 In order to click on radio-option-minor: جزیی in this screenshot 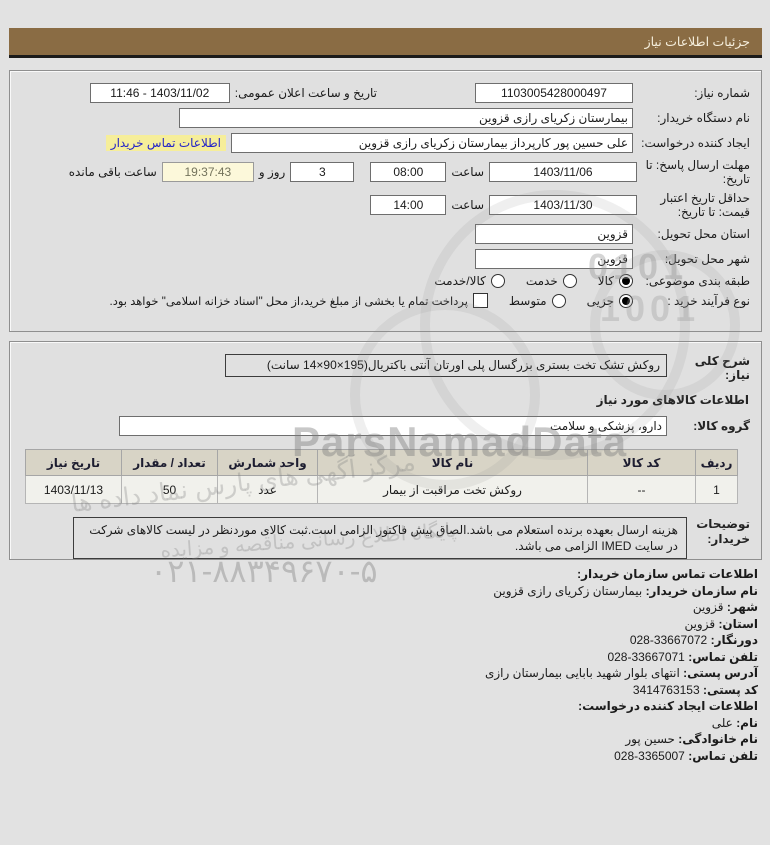, I will do `click(610, 300)`.